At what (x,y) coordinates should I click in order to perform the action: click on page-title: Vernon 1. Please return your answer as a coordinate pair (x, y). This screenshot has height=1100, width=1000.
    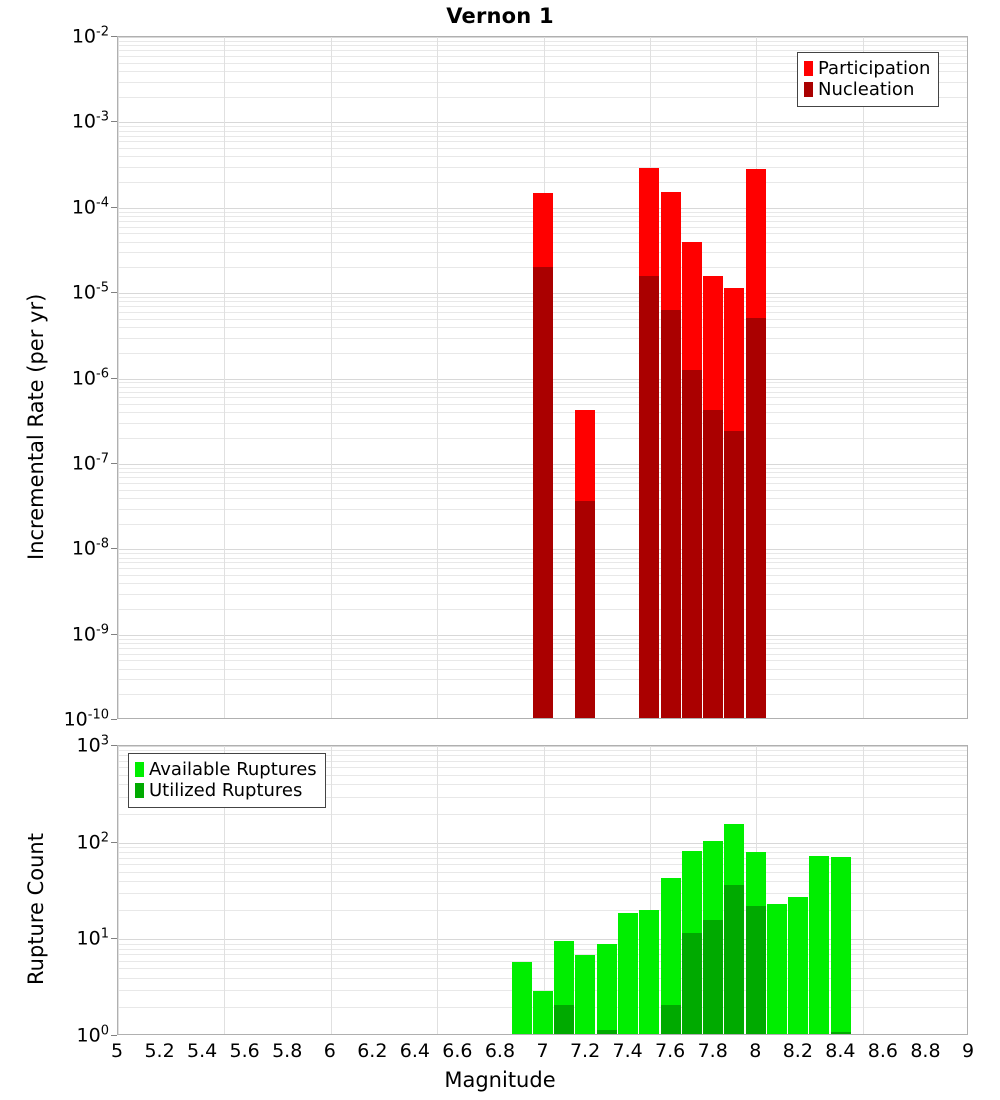
    Looking at the image, I should click on (500, 16).